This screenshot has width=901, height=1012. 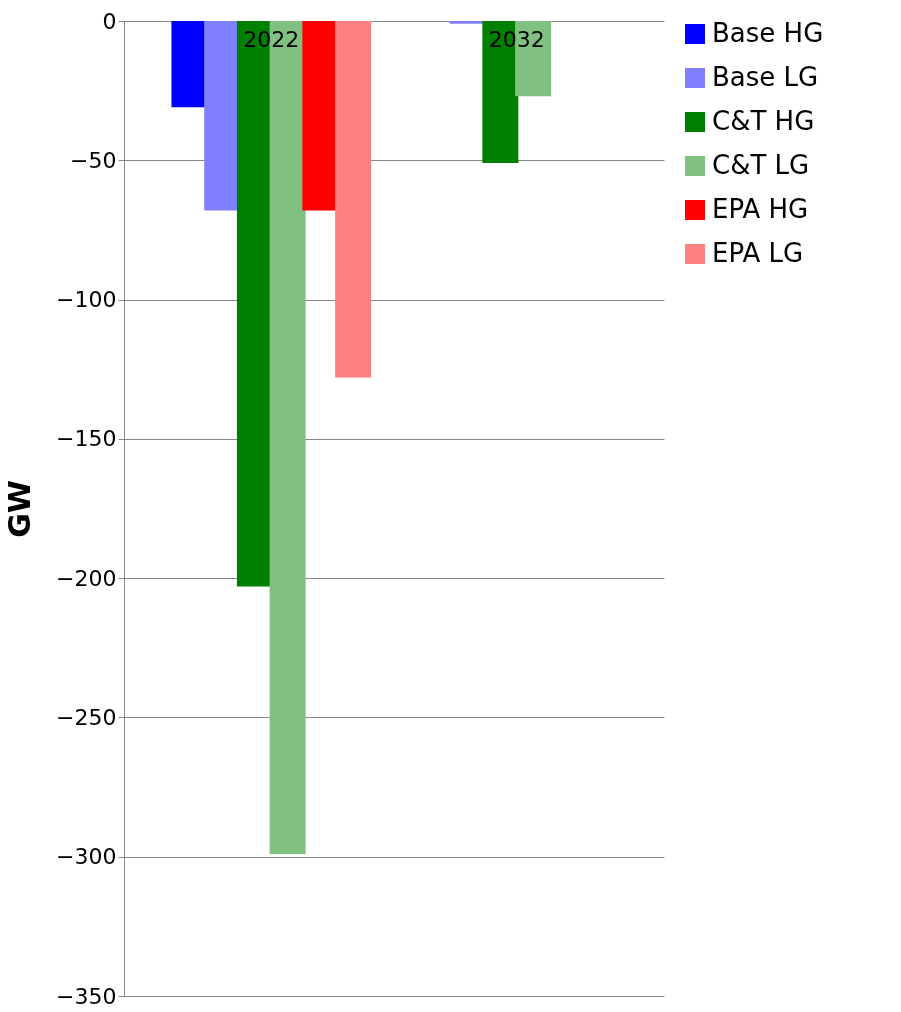 I want to click on y-tick-label: −250, so click(x=86, y=717).